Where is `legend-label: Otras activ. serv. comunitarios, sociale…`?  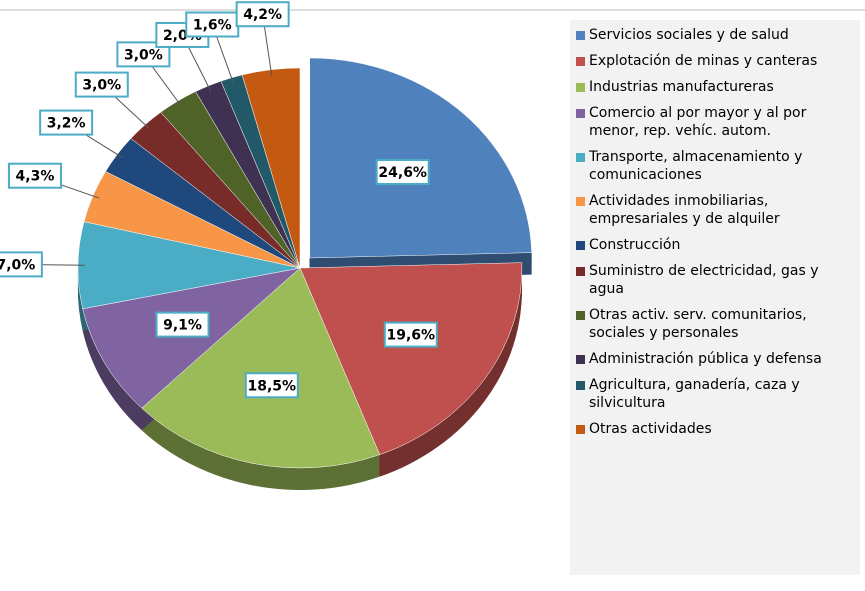
legend-label: Otras activ. serv. comunitarios, sociale… is located at coordinates (698, 324).